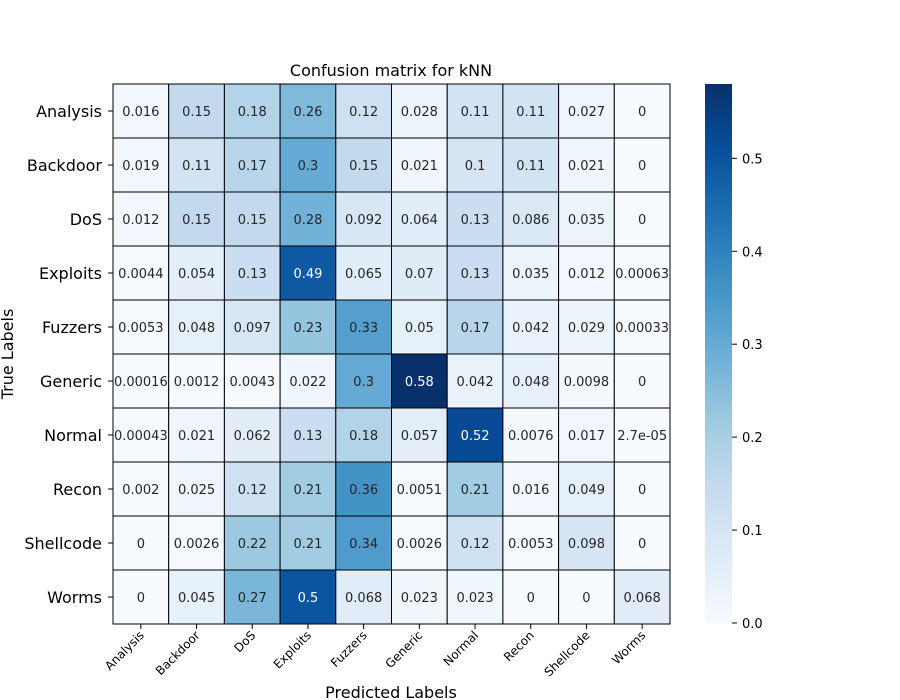  Describe the element at coordinates (752, 159) in the screenshot. I see `colorbar-tick-label: 0.5` at that location.